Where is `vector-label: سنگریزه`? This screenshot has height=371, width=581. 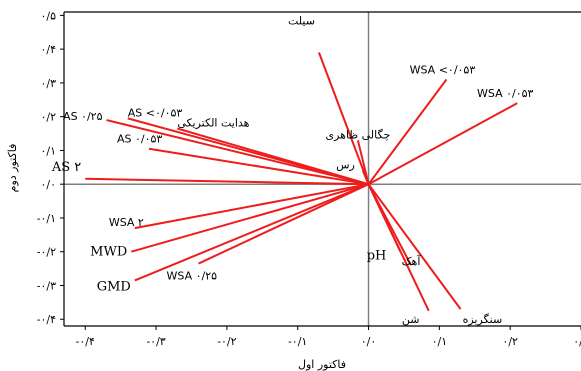 vector-label: سنگریزه is located at coordinates (483, 319).